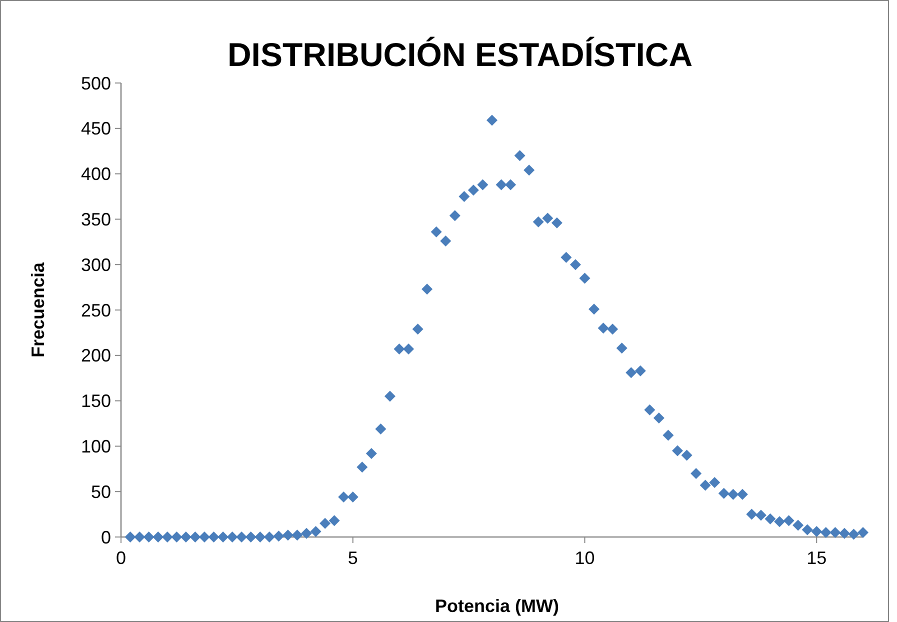  Describe the element at coordinates (38, 309) in the screenshot. I see `y-axis-title: Frecuencia` at that location.